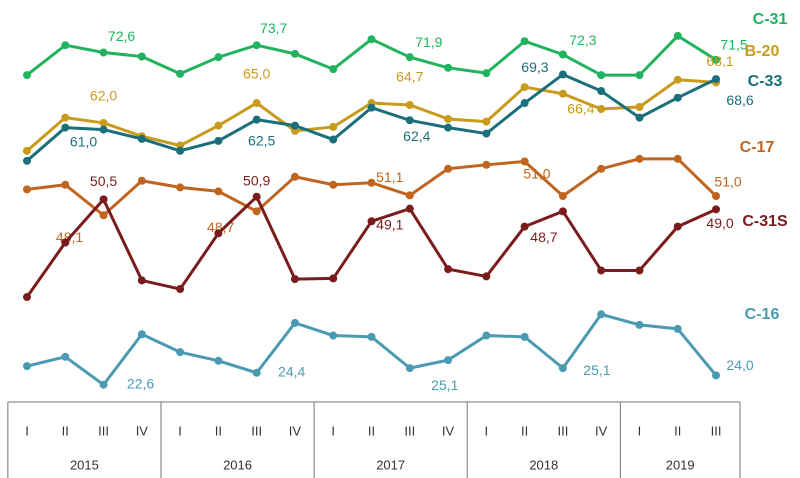  What do you see at coordinates (103, 96) in the screenshot?
I see `data-label: 62,0` at bounding box center [103, 96].